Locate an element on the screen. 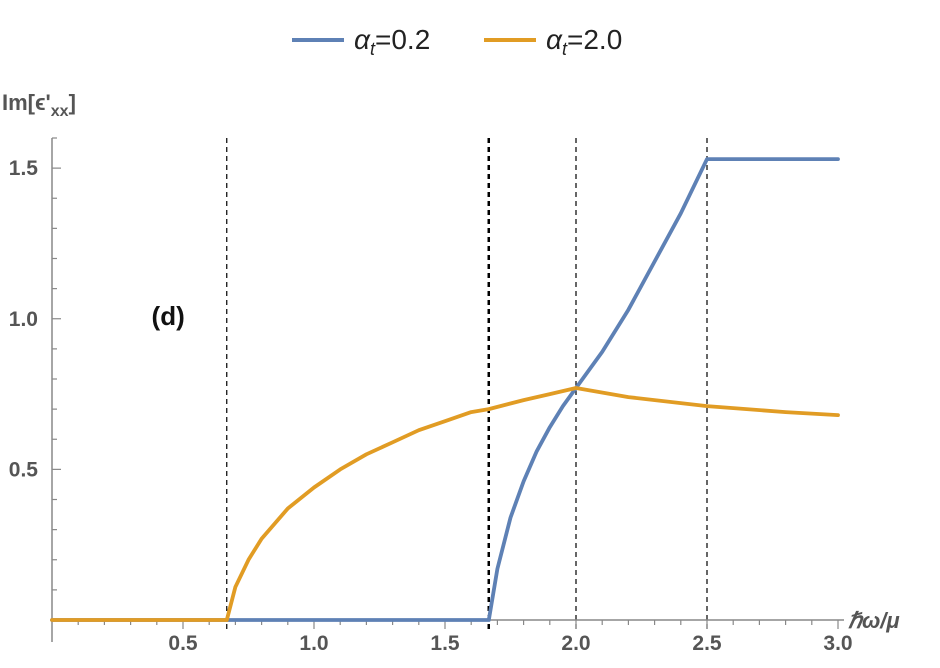 This screenshot has height=668, width=940. x-tick-label: 1.5 is located at coordinates (445, 643).